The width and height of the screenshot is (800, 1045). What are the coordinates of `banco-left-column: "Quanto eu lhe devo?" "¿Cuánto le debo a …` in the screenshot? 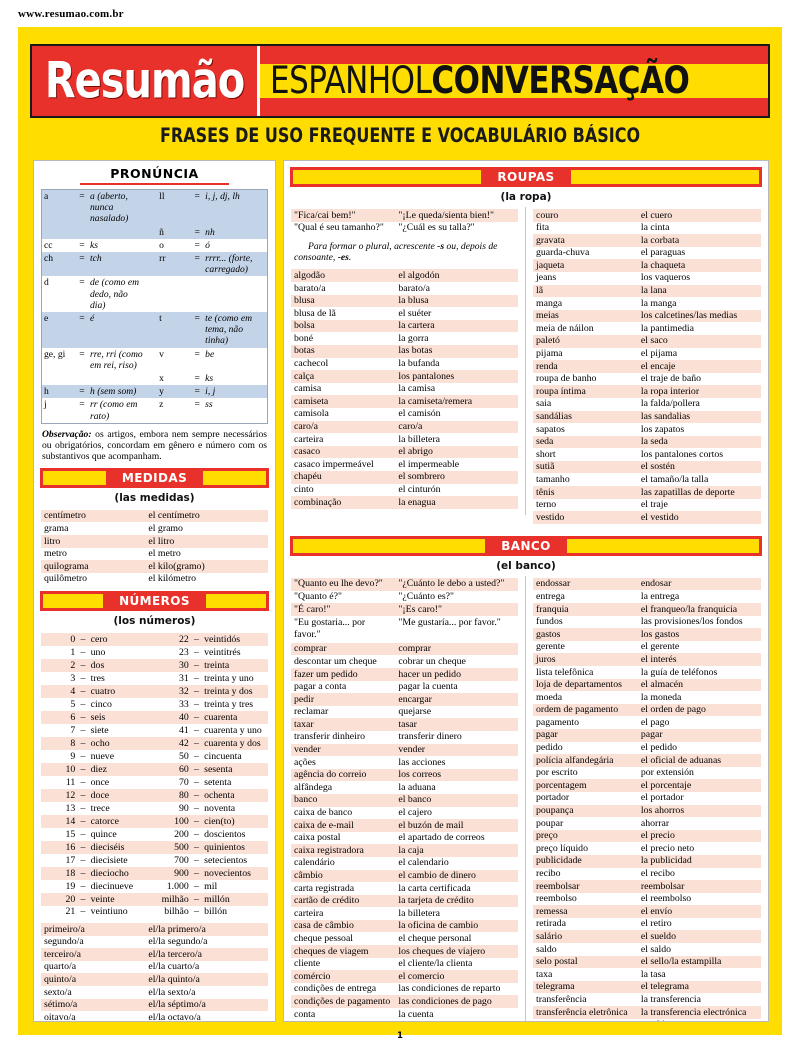 It's located at (405, 798).